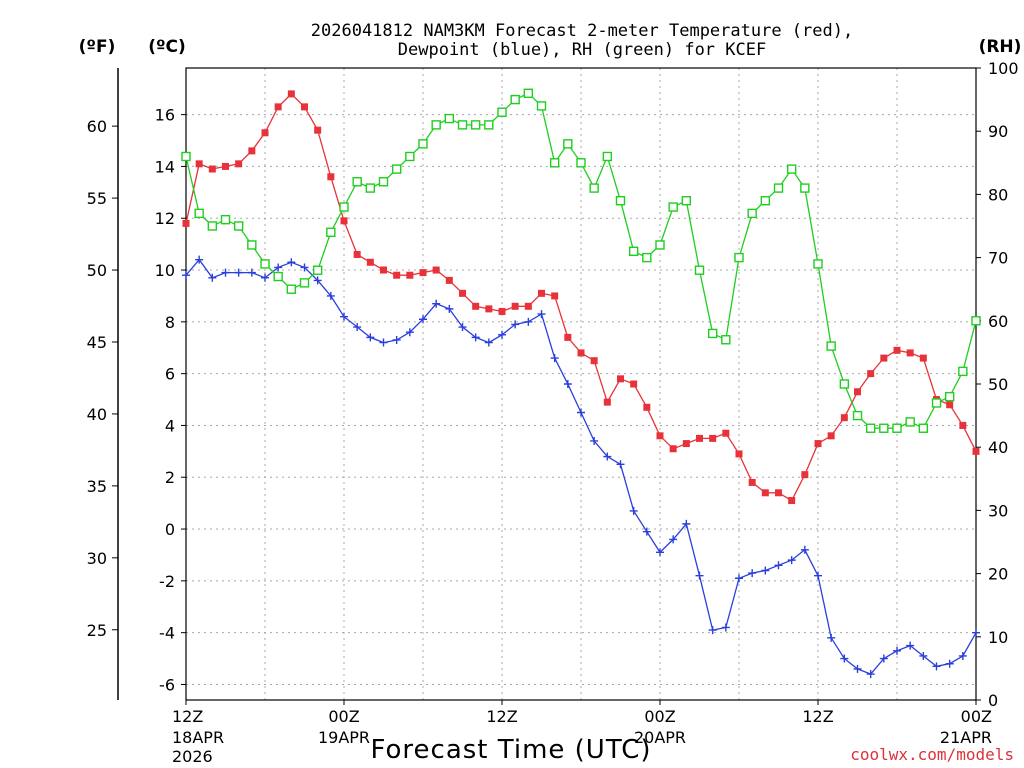  I want to click on rh-unit-label: (RH), so click(1000, 47).